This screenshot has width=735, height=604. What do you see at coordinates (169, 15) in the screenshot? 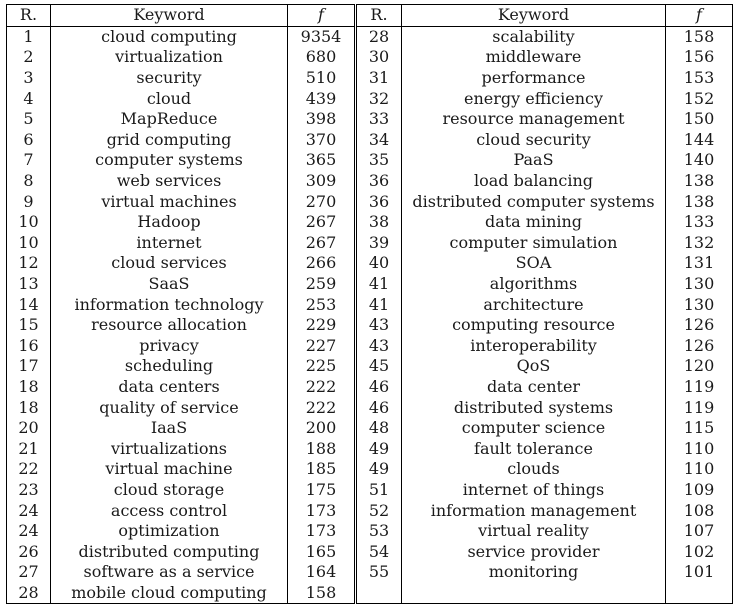
I see `keyword-header-left: Keyword` at bounding box center [169, 15].